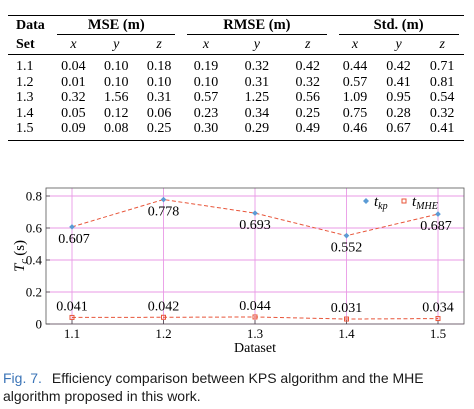 The width and height of the screenshot is (474, 409). Describe the element at coordinates (25, 66) in the screenshot. I see `row-set: 1.1` at that location.